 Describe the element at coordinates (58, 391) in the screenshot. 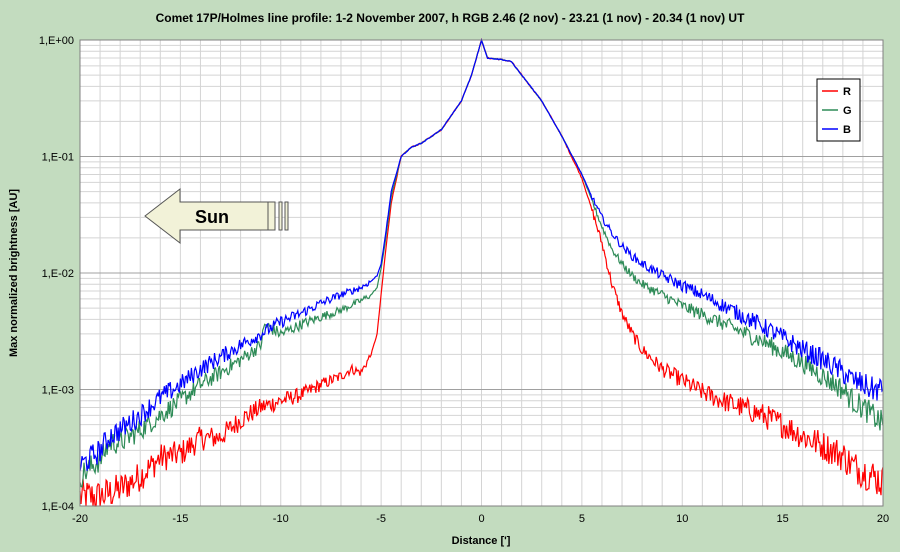

I see `y-tick-label: 1,E-03` at that location.